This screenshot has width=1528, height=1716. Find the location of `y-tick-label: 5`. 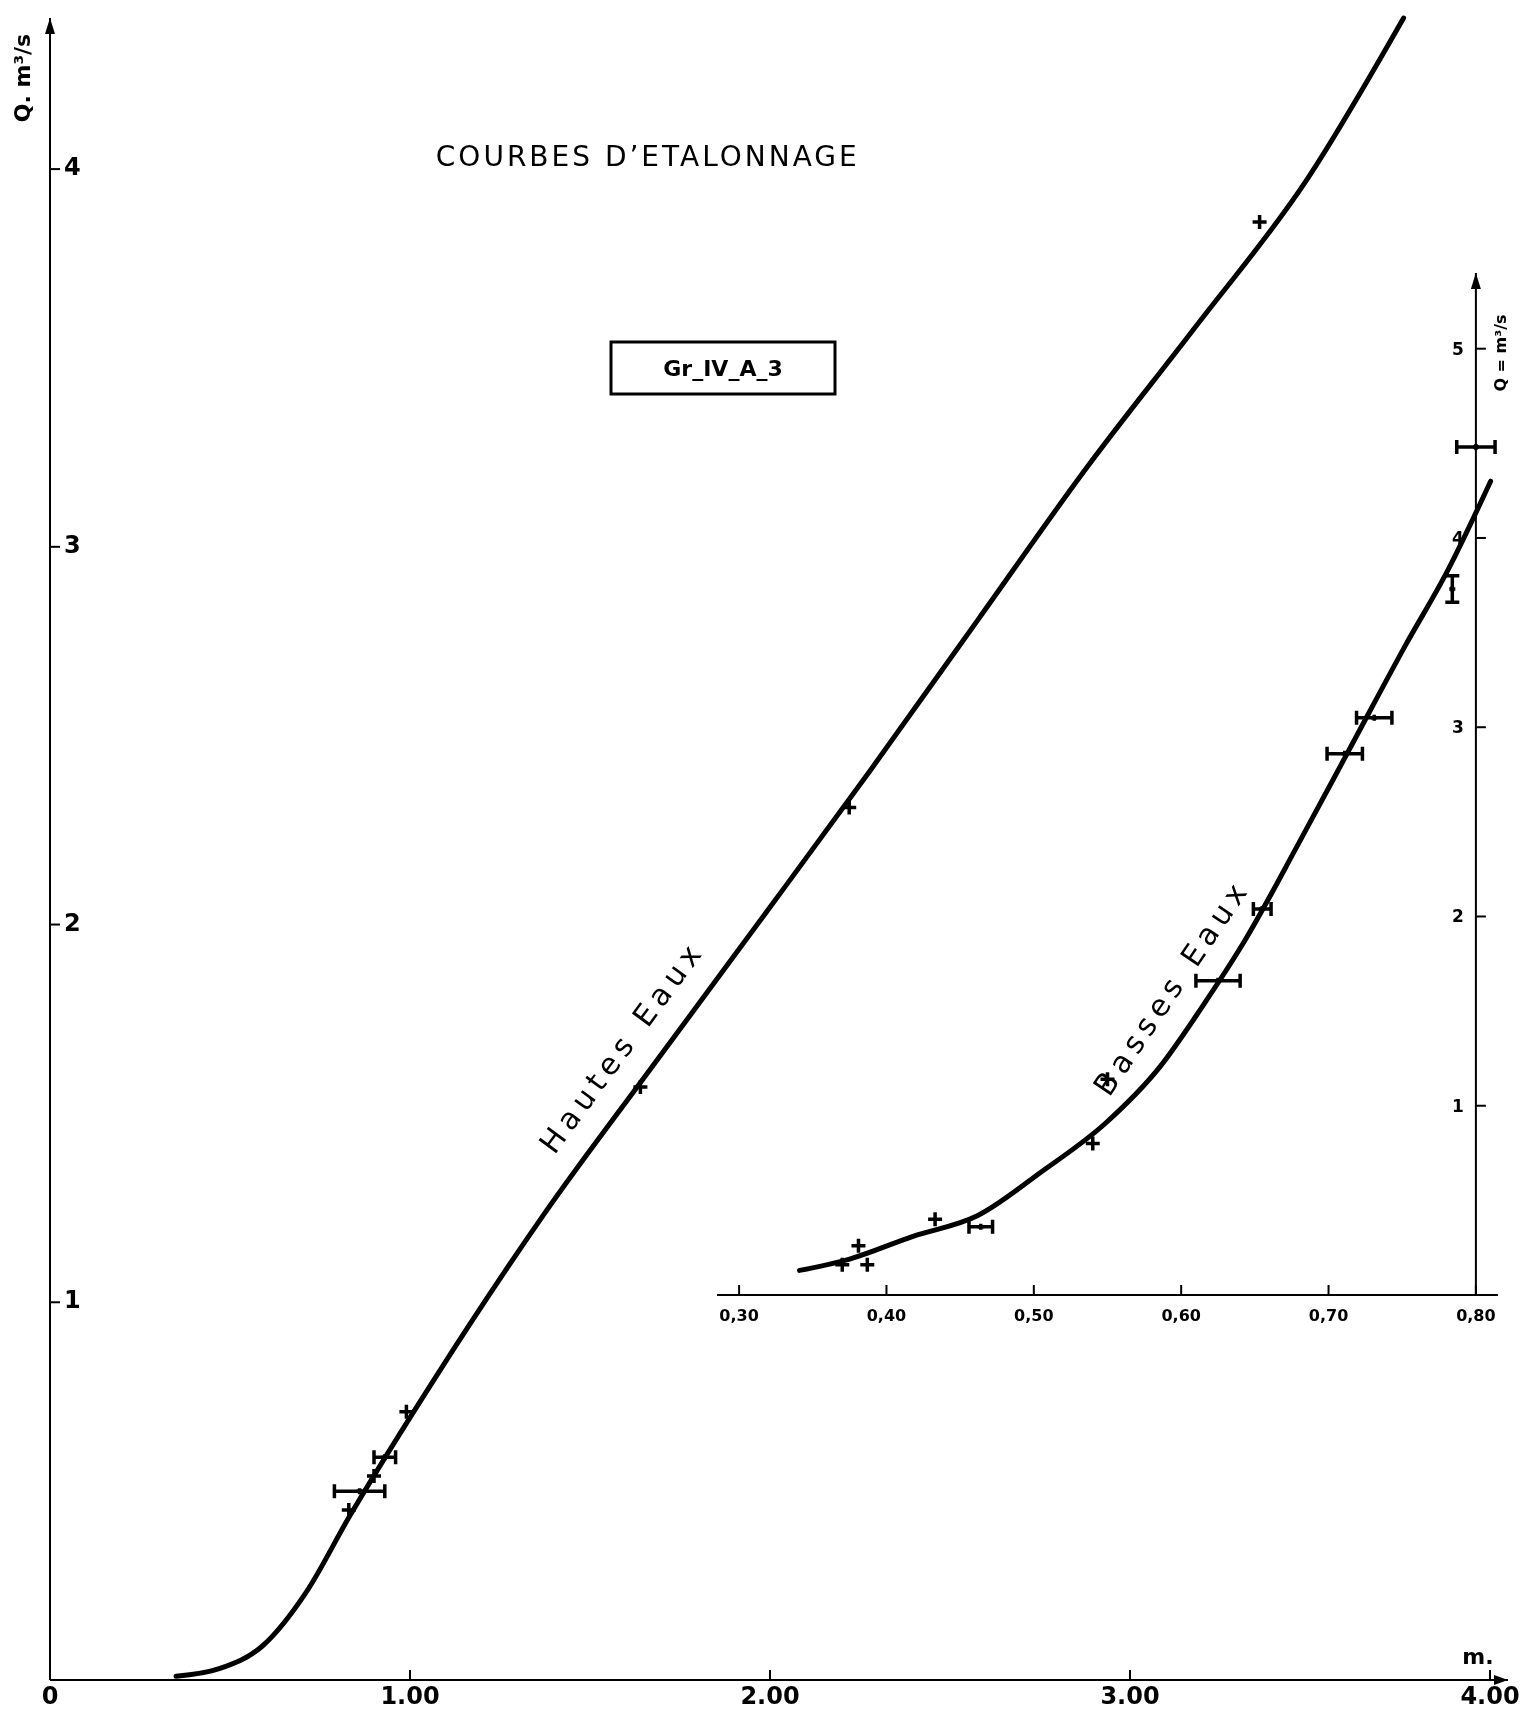

y-tick-label: 5 is located at coordinates (1458, 348).